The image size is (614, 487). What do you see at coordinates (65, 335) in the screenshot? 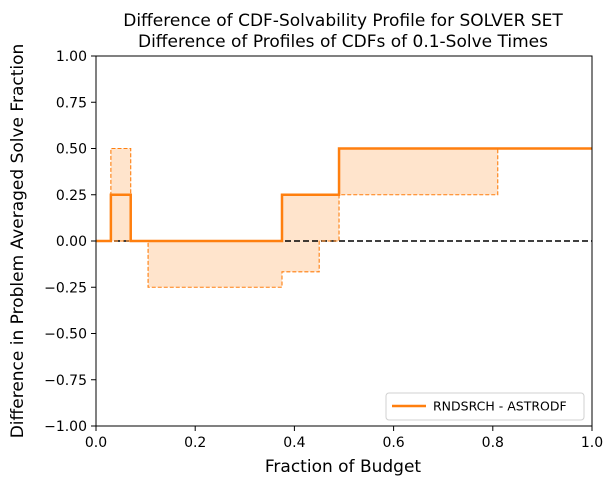
I see `y-tick-label: −0.50` at bounding box center [65, 335].